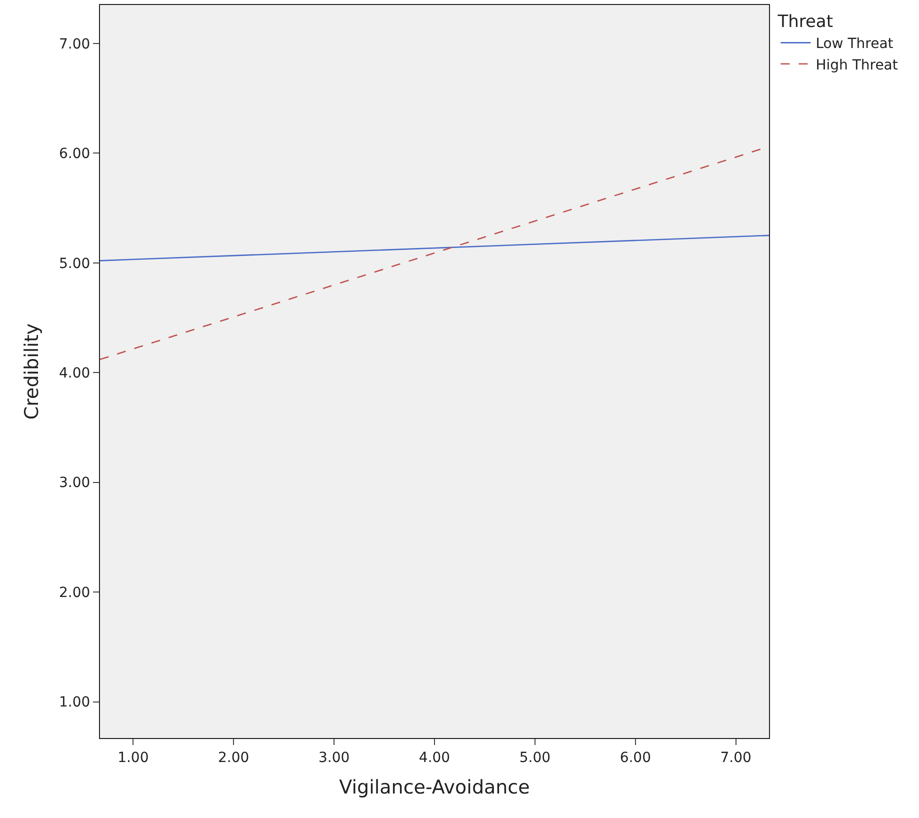 This screenshot has height=818, width=919. What do you see at coordinates (805, 22) in the screenshot?
I see `legend-title: Threat` at bounding box center [805, 22].